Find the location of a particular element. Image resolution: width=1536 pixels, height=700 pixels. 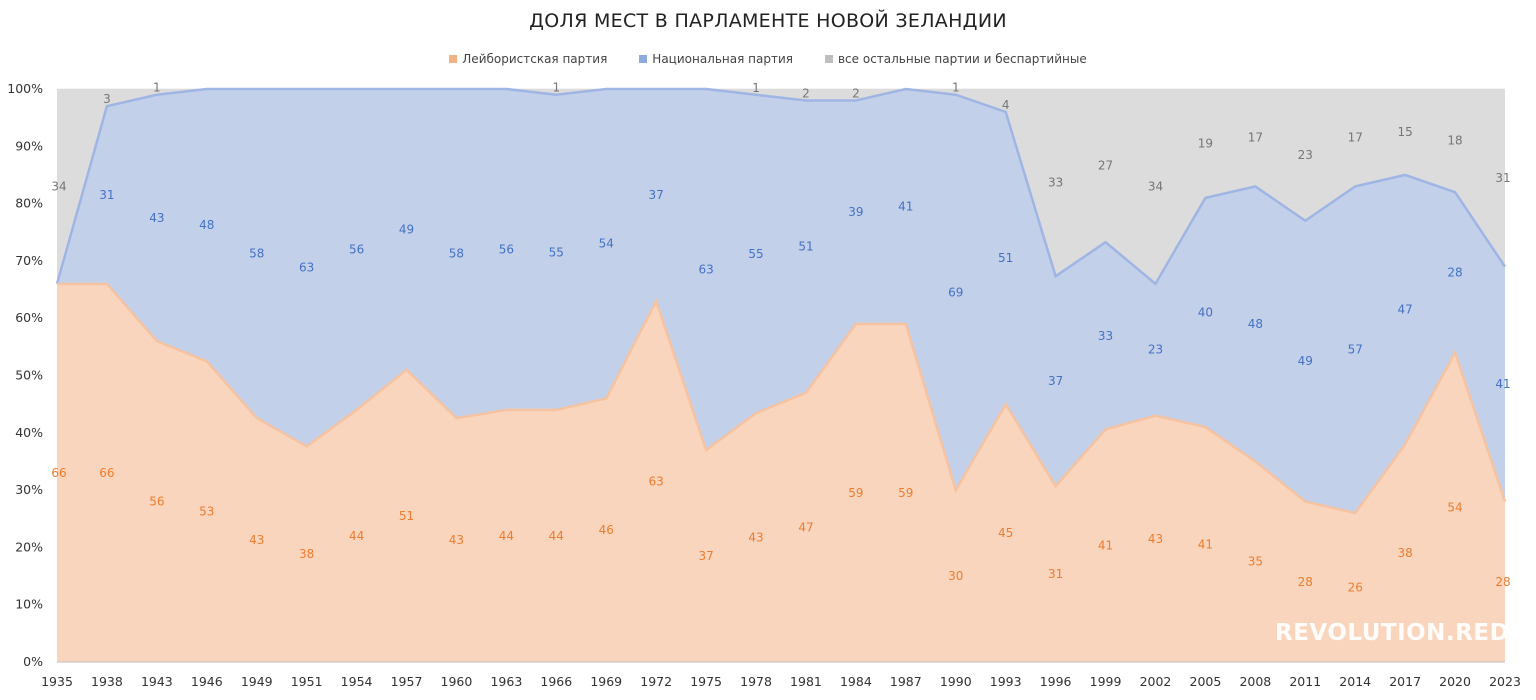

legend-label-labour: Лейбористская партия is located at coordinates (535, 59).